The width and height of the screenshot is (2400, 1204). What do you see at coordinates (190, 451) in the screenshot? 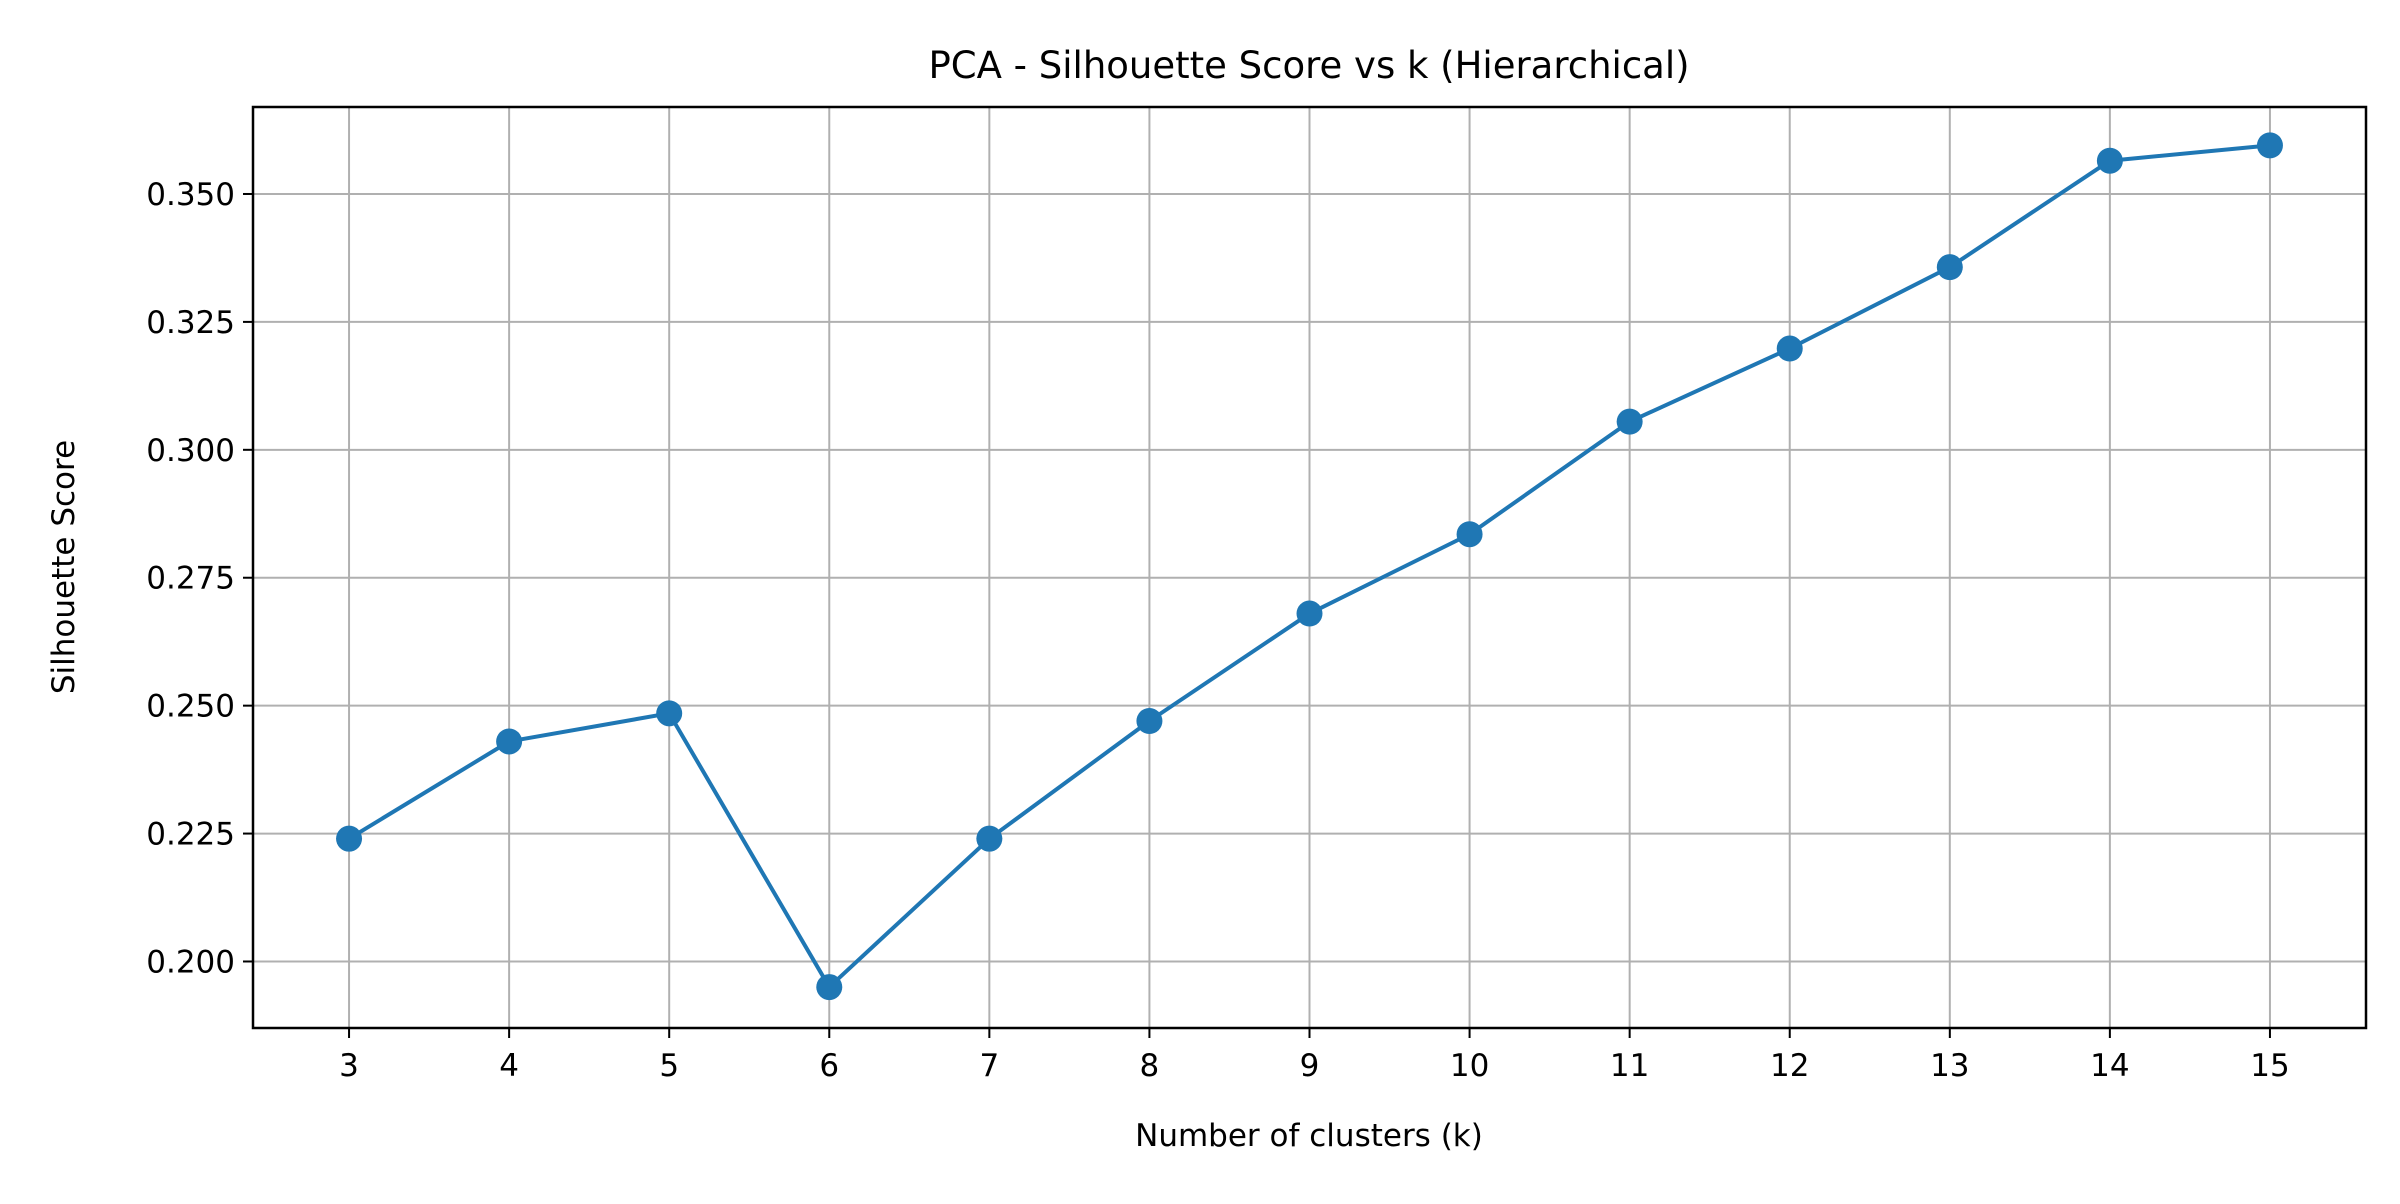
I see `y-tick-label: 0.300` at bounding box center [190, 451].